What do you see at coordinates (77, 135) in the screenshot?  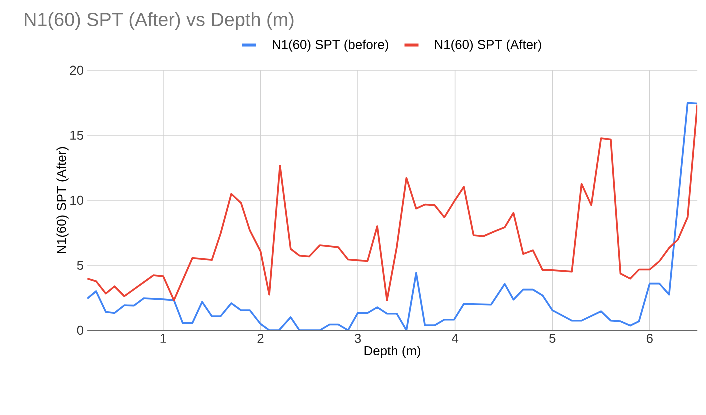 I see `y-tick-label: 15` at bounding box center [77, 135].